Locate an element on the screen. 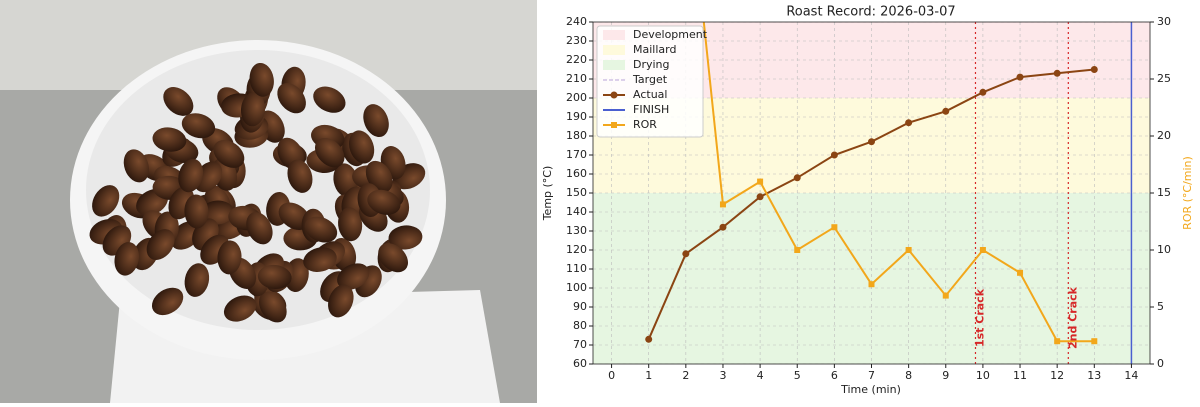  y-tick-label: 230 is located at coordinates (576, 40).